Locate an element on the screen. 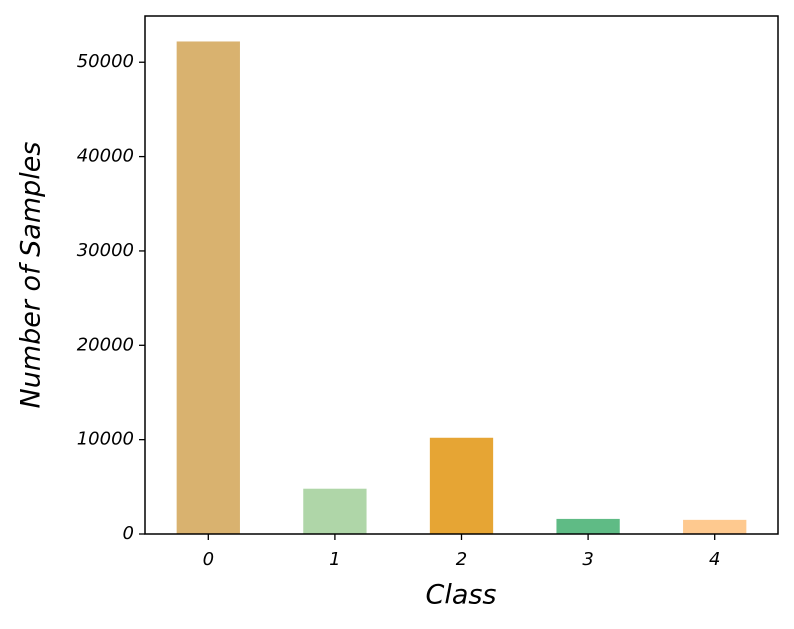 This screenshot has height=629, width=794. y-tick-label: 10000 is located at coordinates (105, 439).